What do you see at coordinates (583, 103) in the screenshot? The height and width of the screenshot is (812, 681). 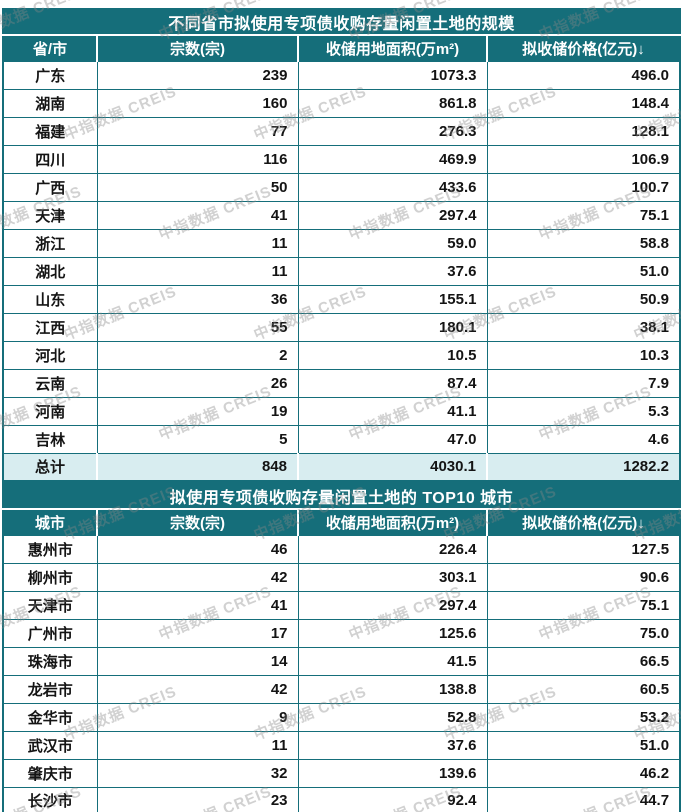 I see `row-value: 148.4` at bounding box center [583, 103].